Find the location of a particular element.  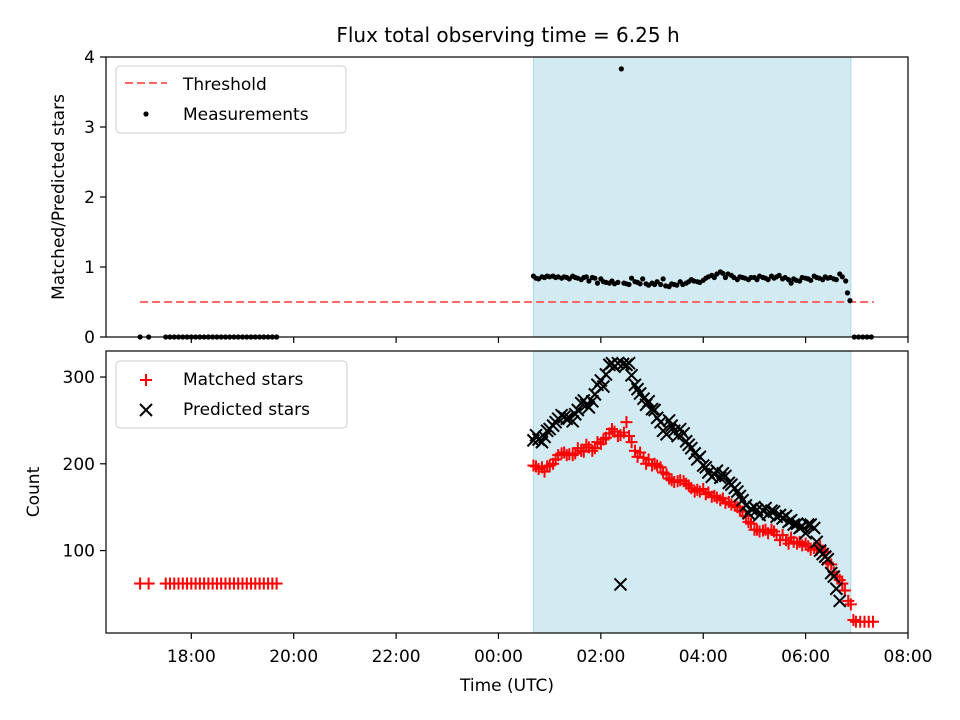

observing-window-shade is located at coordinates (692, 197).